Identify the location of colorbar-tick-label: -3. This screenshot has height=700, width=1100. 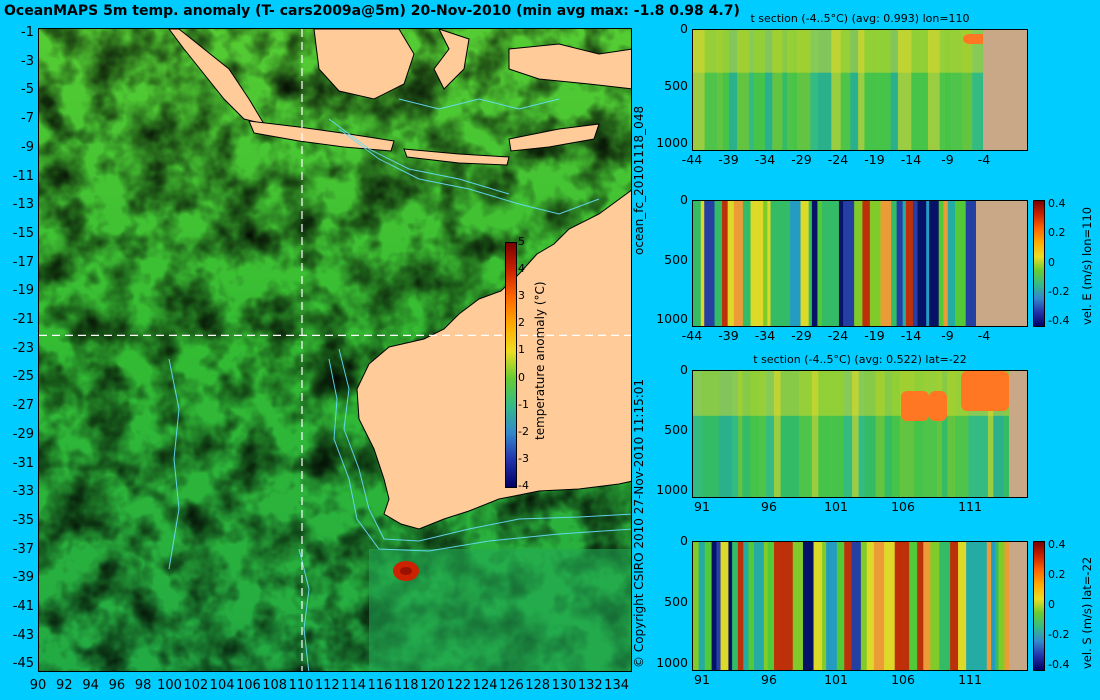
(523, 458).